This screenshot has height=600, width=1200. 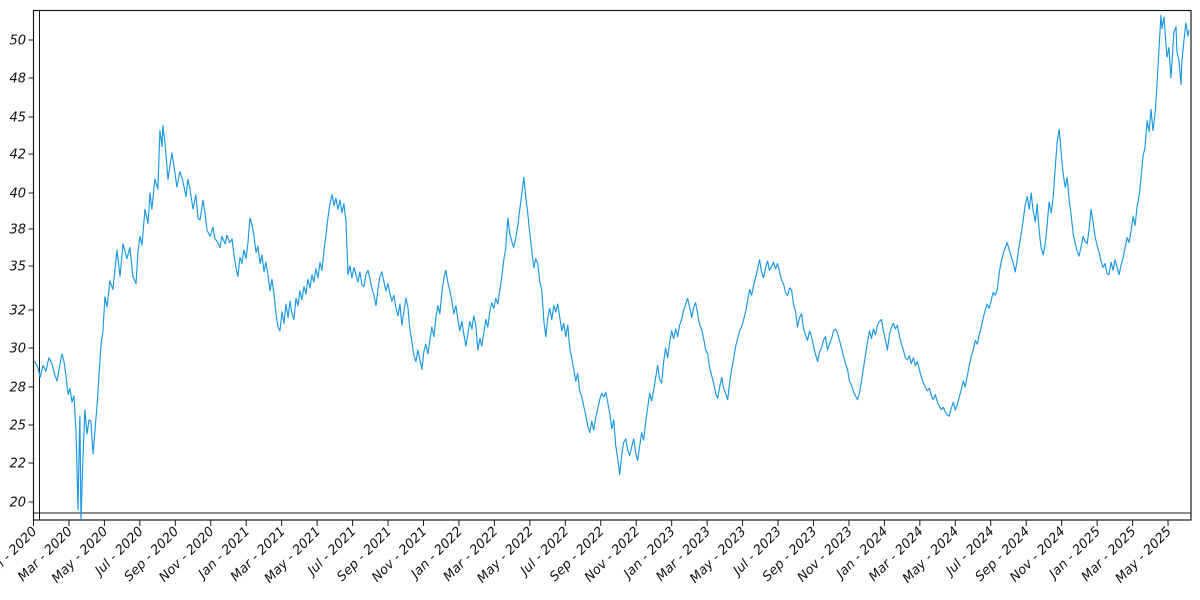 I want to click on y-tick-label: 48, so click(x=17, y=79).